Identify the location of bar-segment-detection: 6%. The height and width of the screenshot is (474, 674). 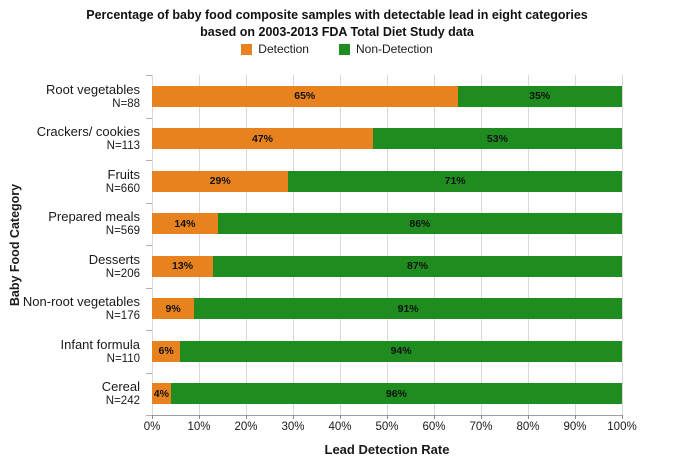
(166, 351).